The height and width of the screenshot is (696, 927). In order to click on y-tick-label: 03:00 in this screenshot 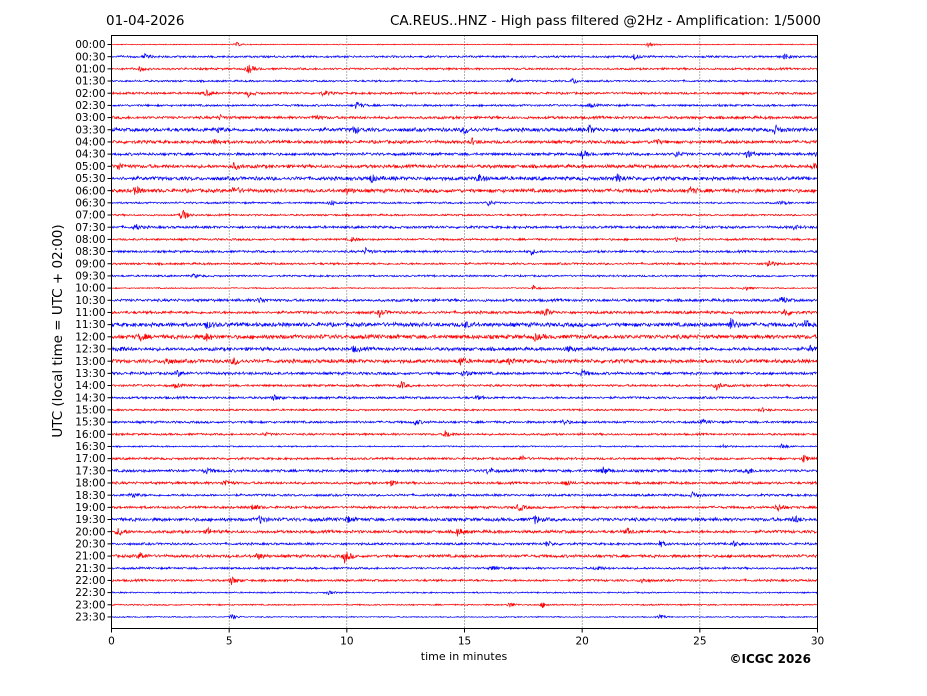, I will do `click(90, 118)`.